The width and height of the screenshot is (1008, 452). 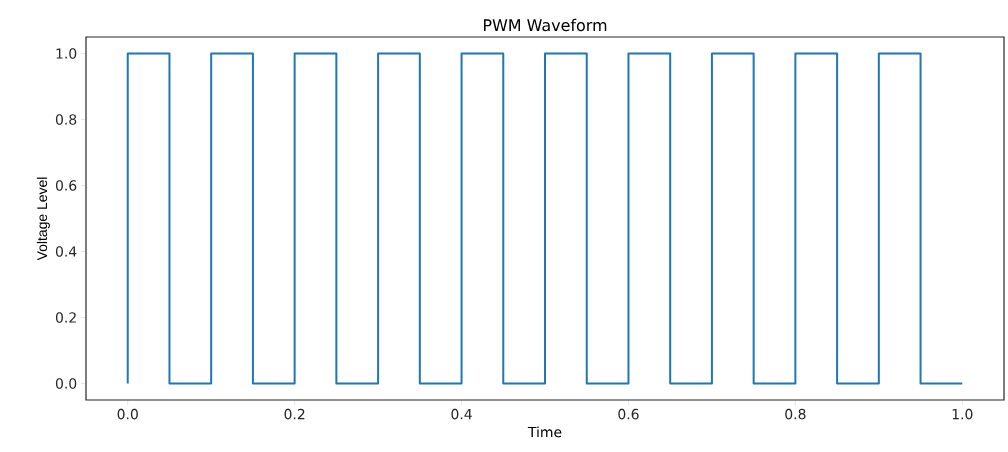 What do you see at coordinates (43, 219) in the screenshot?
I see `y-axis-title: Voltage Level` at bounding box center [43, 219].